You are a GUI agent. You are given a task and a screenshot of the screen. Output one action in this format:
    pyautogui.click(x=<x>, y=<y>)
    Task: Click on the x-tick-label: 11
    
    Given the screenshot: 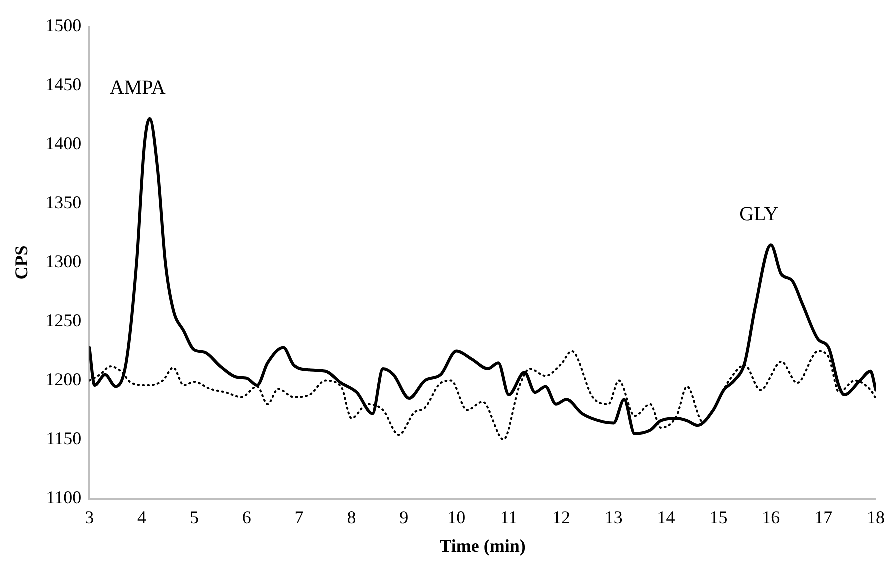 What is the action you would take?
    pyautogui.click(x=509, y=517)
    